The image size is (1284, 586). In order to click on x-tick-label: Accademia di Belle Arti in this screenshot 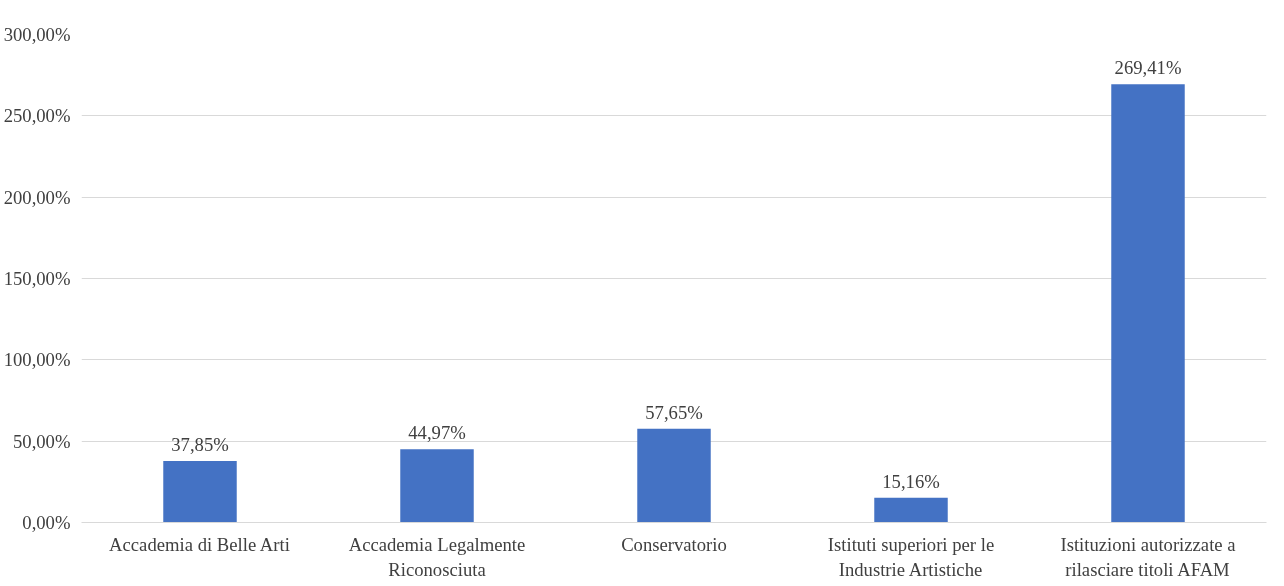, I will do `click(199, 544)`.